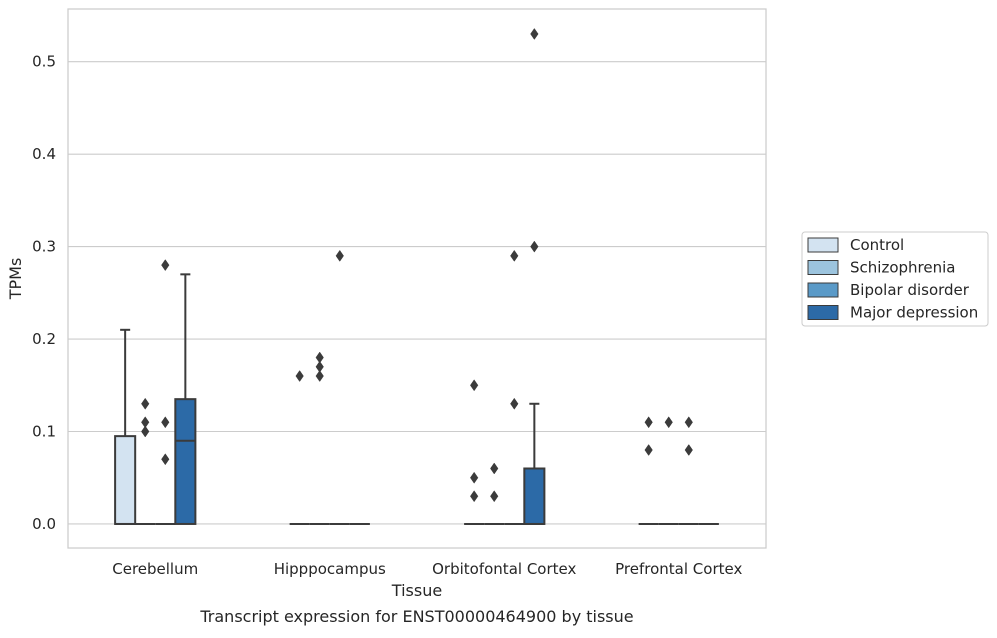  What do you see at coordinates (910, 290) in the screenshot?
I see `legend-label: Bipolar disorder` at bounding box center [910, 290].